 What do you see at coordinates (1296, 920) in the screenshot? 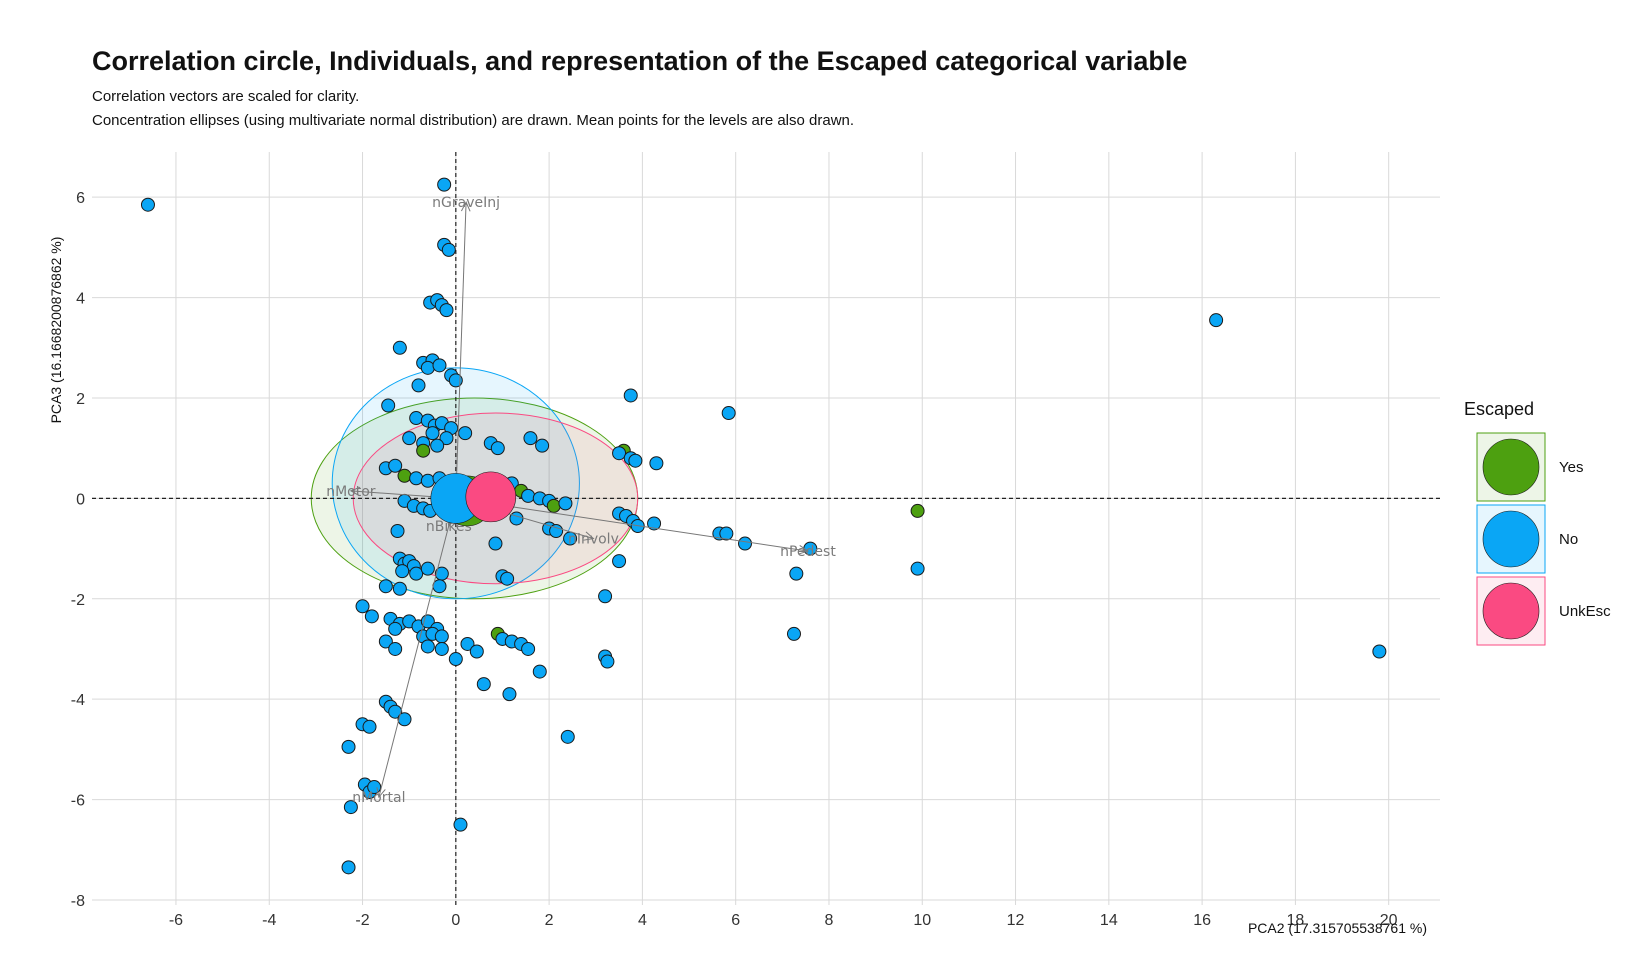
I see `x-tick-label: 18` at bounding box center [1296, 920].